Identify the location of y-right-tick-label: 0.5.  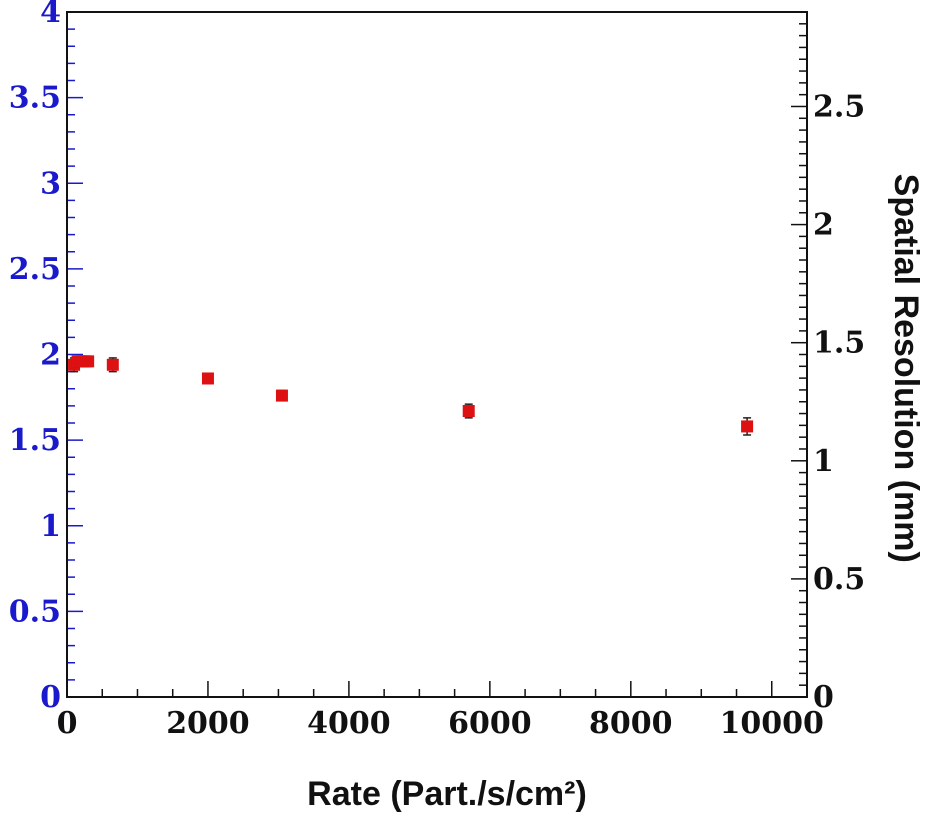
(839, 579).